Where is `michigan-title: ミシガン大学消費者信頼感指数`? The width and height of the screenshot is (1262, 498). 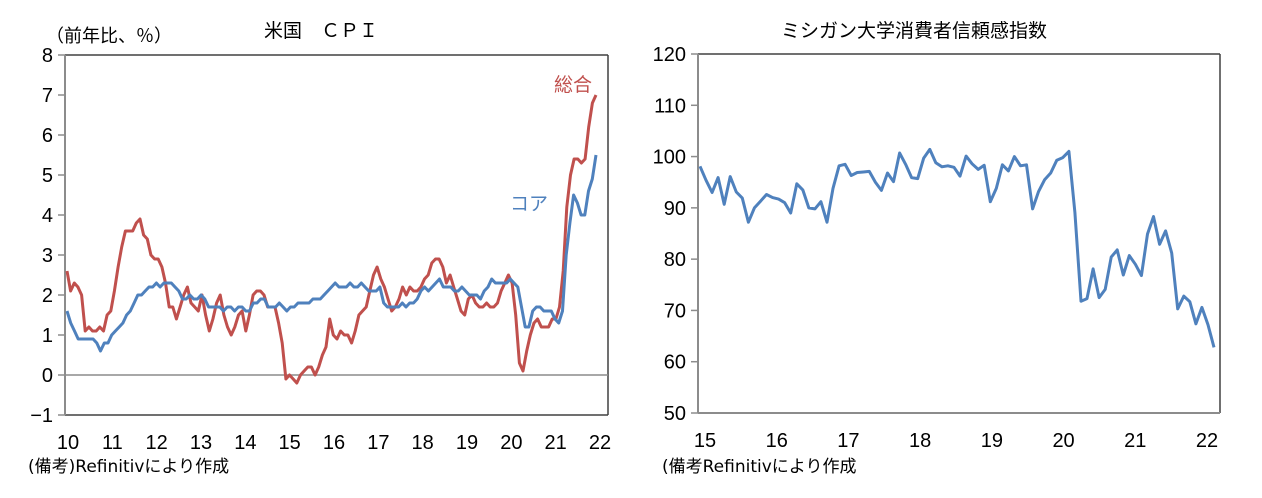
michigan-title: ミシガン大学消費者信頼感指数 is located at coordinates (914, 31).